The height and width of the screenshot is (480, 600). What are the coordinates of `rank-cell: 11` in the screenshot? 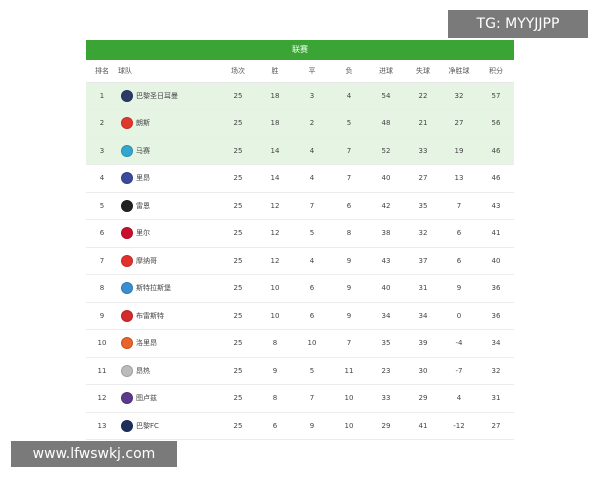 It's located at (102, 370).